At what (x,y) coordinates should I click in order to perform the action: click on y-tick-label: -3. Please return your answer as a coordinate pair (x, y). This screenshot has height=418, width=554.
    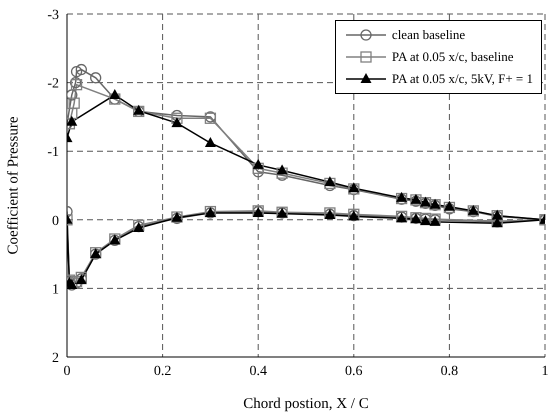
    Looking at the image, I should click on (53, 15).